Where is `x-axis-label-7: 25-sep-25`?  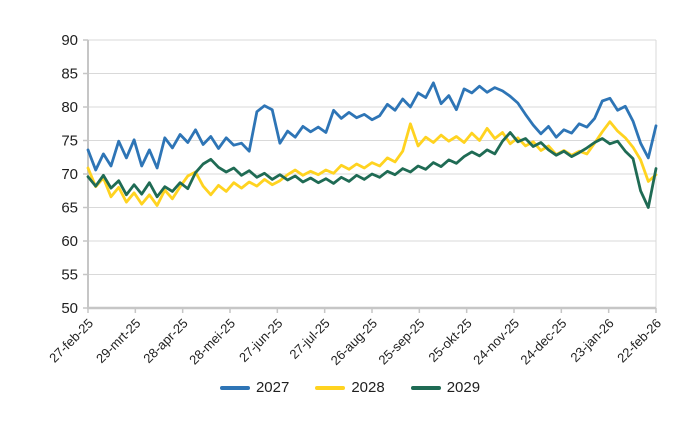 x-axis-label-7: 25-sep-25 is located at coordinates (401, 342).